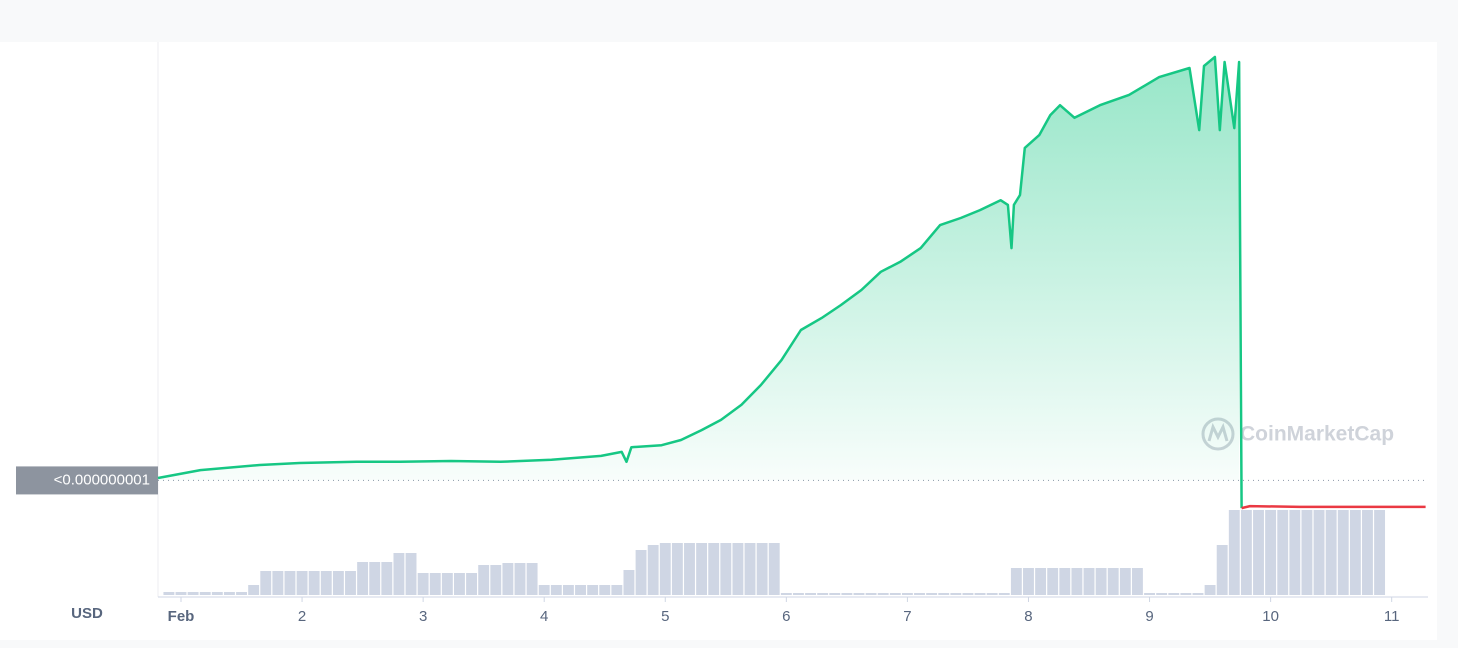  Describe the element at coordinates (102, 479) in the screenshot. I see `y-tick-label: <0.000000001` at that location.